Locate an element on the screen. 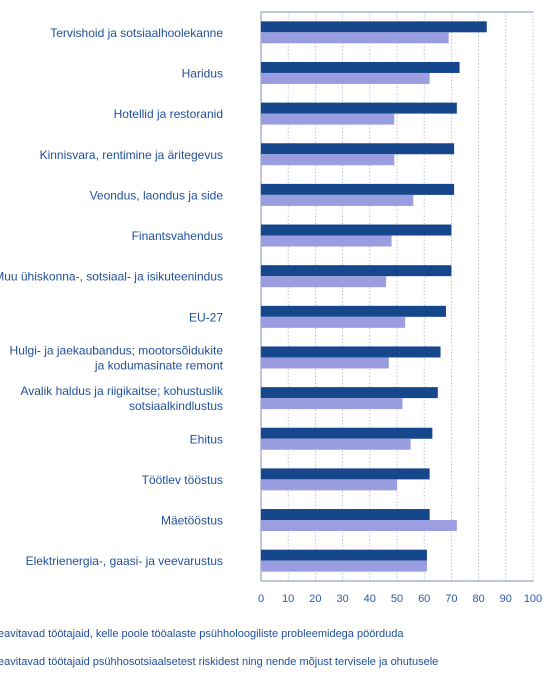 The image size is (551, 682). category-label: Ehitus is located at coordinates (206, 439).